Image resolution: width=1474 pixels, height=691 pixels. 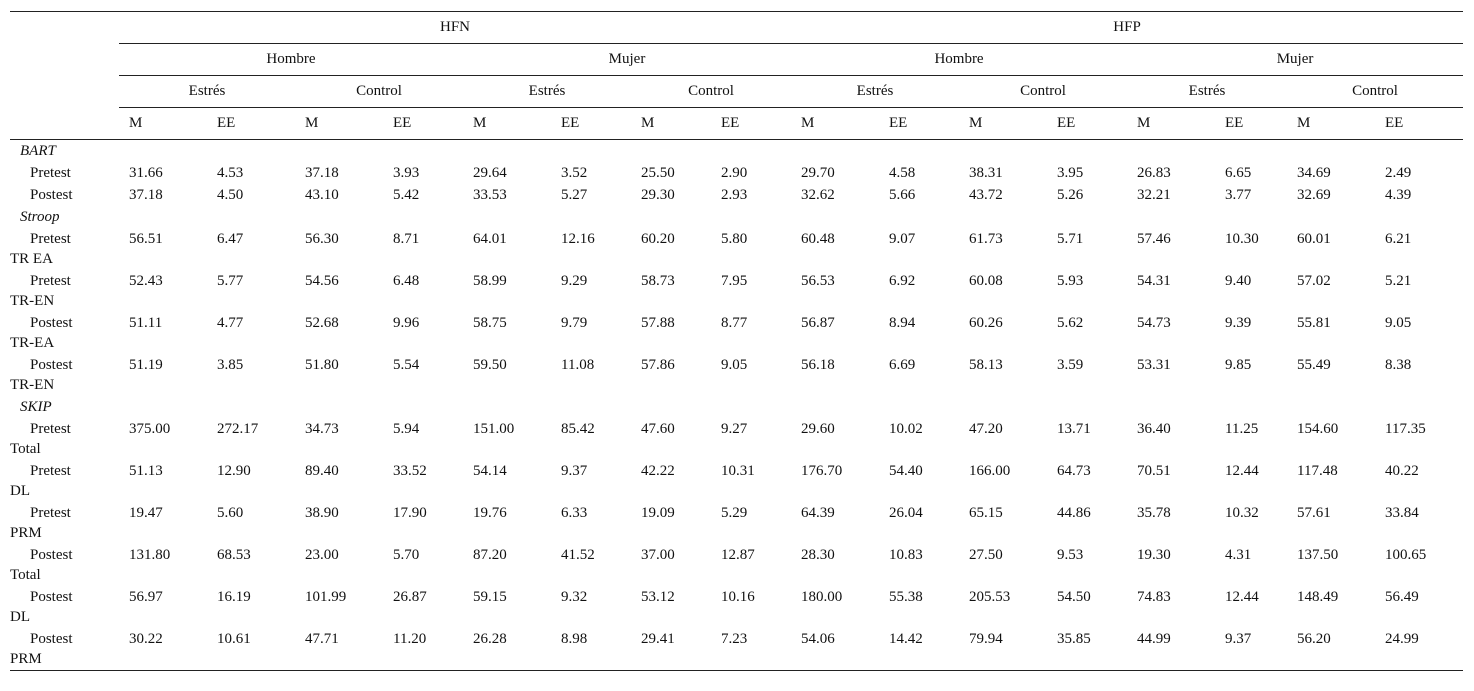 What do you see at coordinates (1398, 239) in the screenshot?
I see `value-cell: 6.21` at bounding box center [1398, 239].